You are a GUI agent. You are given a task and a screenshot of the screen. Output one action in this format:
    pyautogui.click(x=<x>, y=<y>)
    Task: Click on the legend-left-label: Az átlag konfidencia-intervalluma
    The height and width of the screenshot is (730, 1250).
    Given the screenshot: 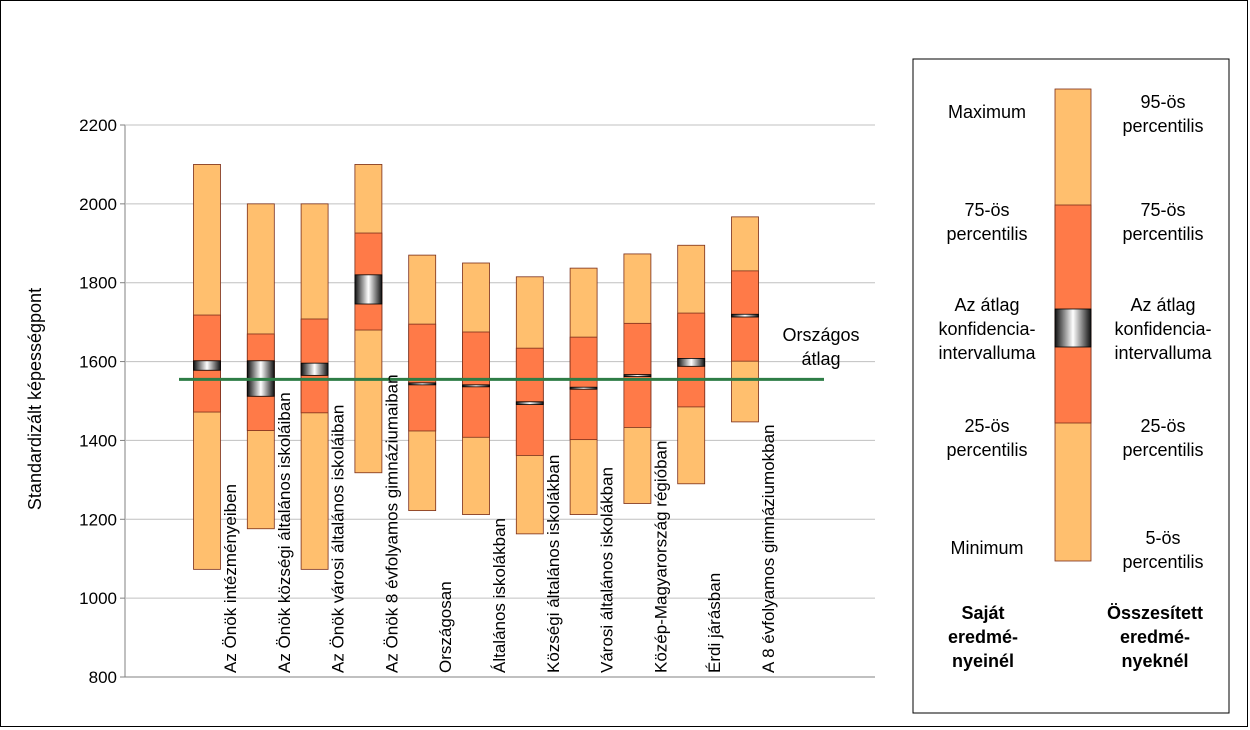 What is the action you would take?
    pyautogui.click(x=987, y=329)
    